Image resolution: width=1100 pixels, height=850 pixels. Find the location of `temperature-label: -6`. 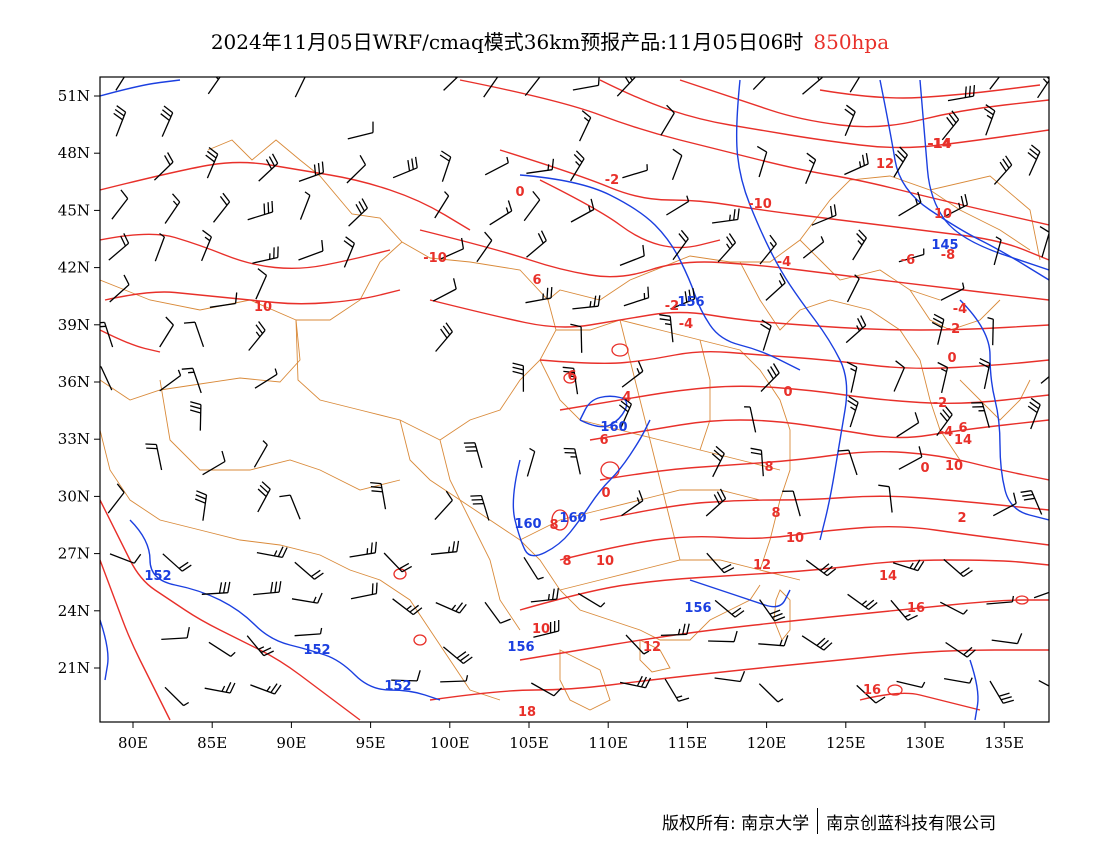

temperature-label: -6 is located at coordinates (908, 260).